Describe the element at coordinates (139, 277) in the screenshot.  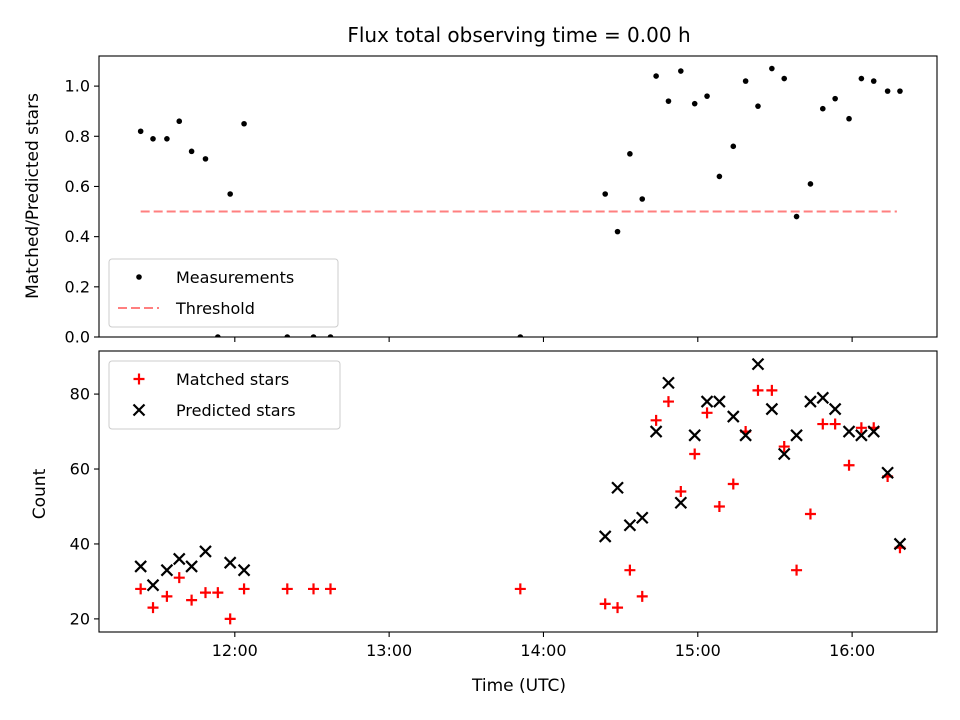
I see `legend-measurements-swatch` at that location.